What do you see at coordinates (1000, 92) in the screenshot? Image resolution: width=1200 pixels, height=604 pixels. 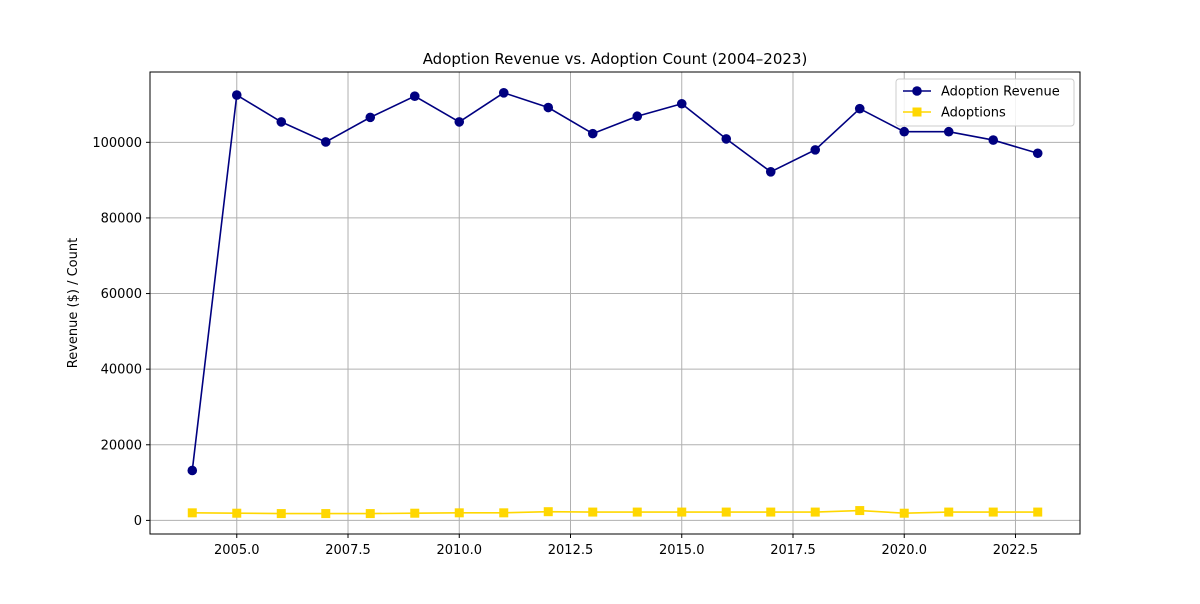 I see `legend-label: Adoption Revenue` at bounding box center [1000, 92].